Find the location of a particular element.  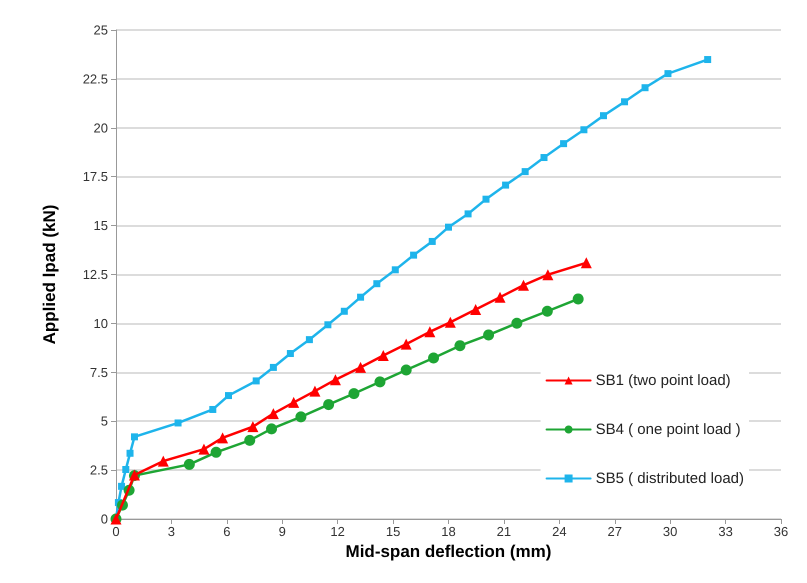

x-tick-label: 18 is located at coordinates (448, 531).